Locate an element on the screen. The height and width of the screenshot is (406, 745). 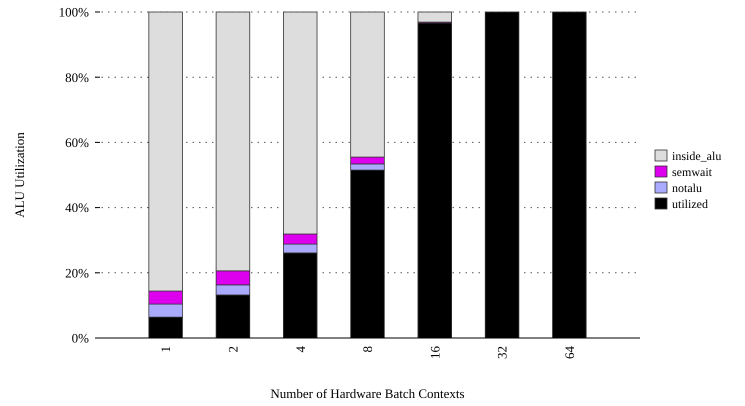
x-tick-label: 2 is located at coordinates (232, 349).